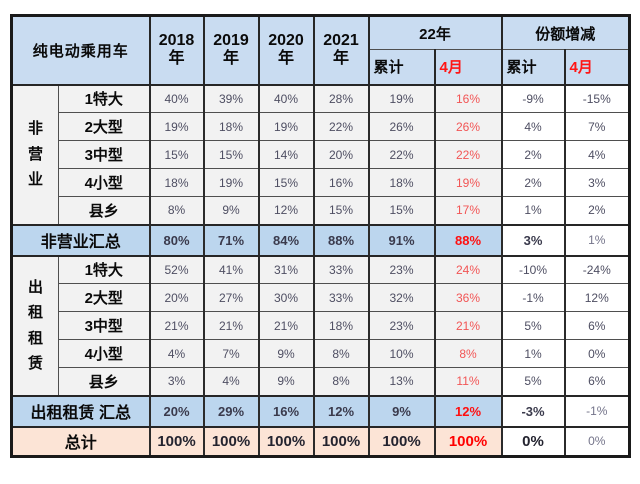 The width and height of the screenshot is (640, 484). What do you see at coordinates (597, 269) in the screenshot?
I see `value-cell-share: -24%` at bounding box center [597, 269].